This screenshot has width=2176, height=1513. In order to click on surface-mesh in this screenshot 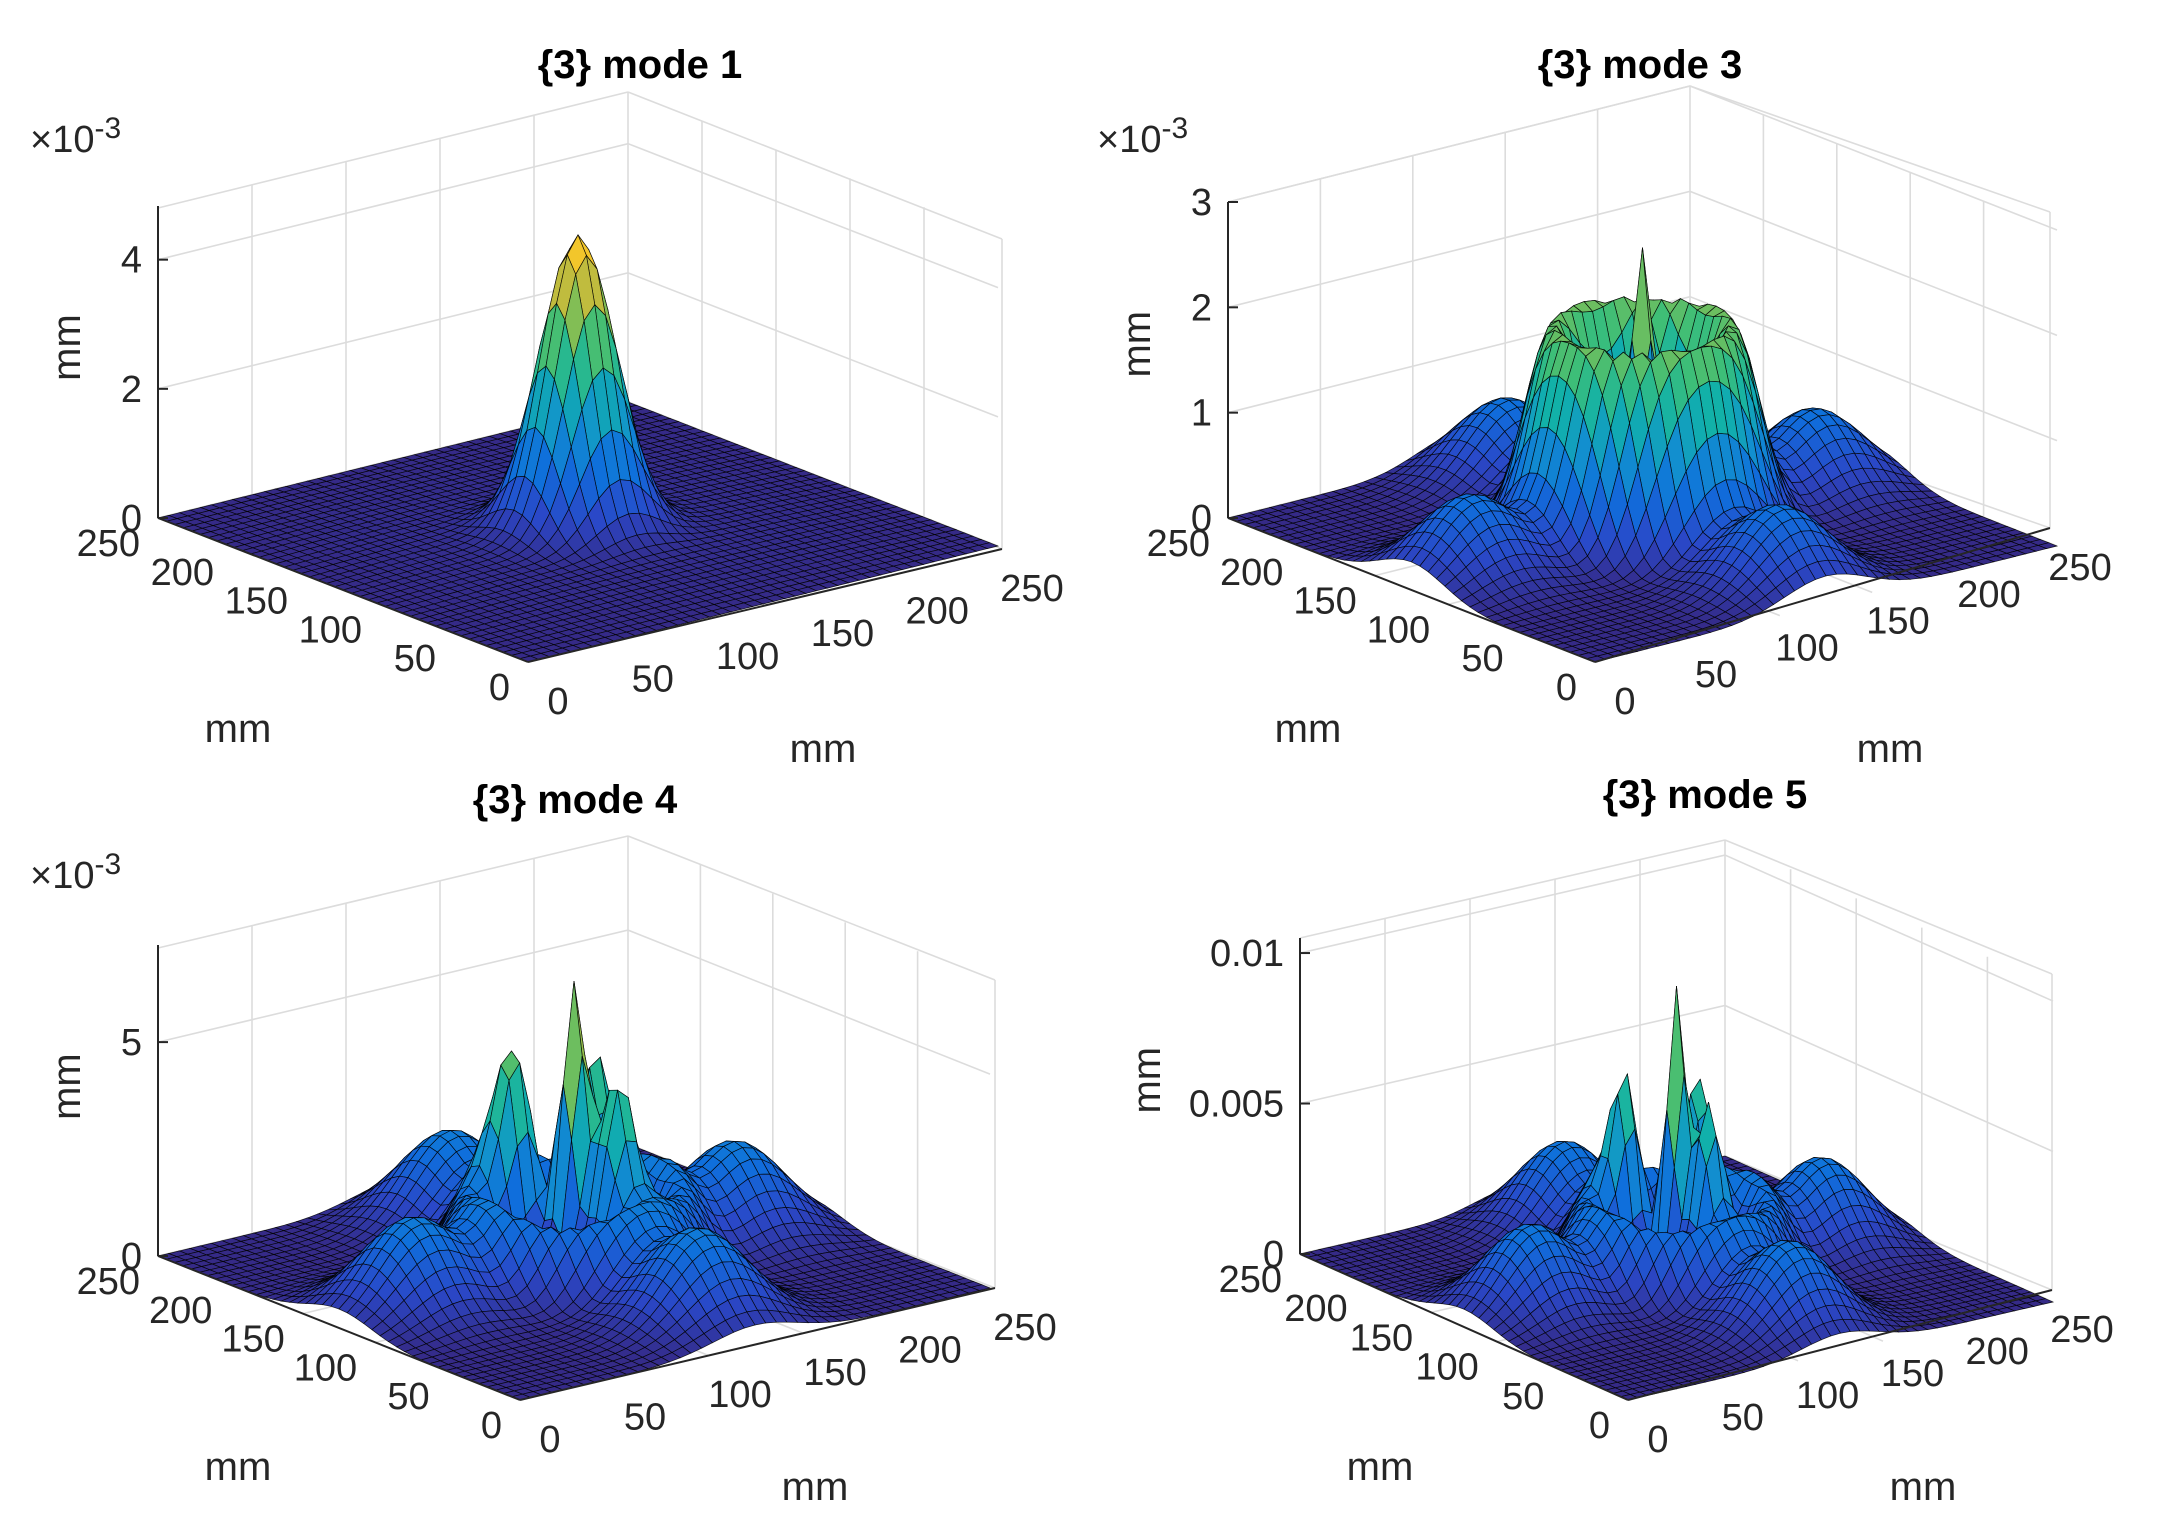, I will do `click(578, 448)`.